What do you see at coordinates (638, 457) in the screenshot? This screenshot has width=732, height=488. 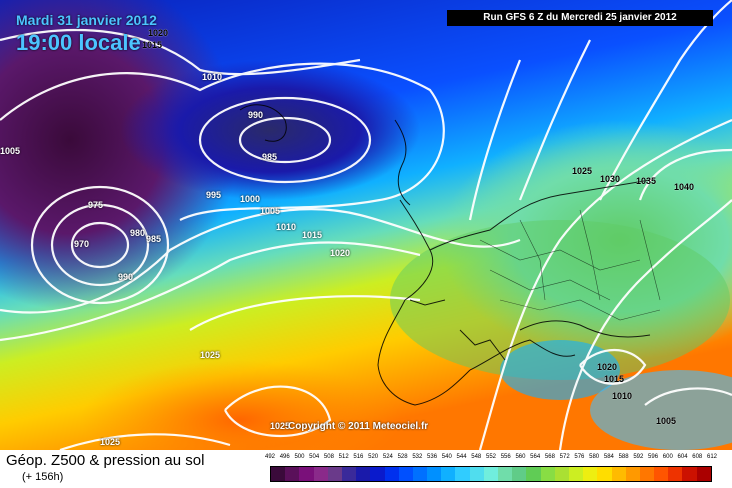 I see `scale-tick-label: 592` at bounding box center [638, 457].